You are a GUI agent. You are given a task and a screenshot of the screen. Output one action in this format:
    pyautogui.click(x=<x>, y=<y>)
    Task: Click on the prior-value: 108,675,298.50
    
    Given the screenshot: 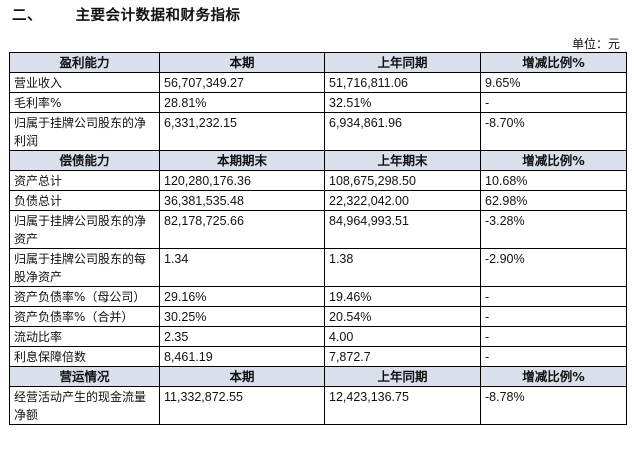 What is the action you would take?
    pyautogui.click(x=402, y=180)
    